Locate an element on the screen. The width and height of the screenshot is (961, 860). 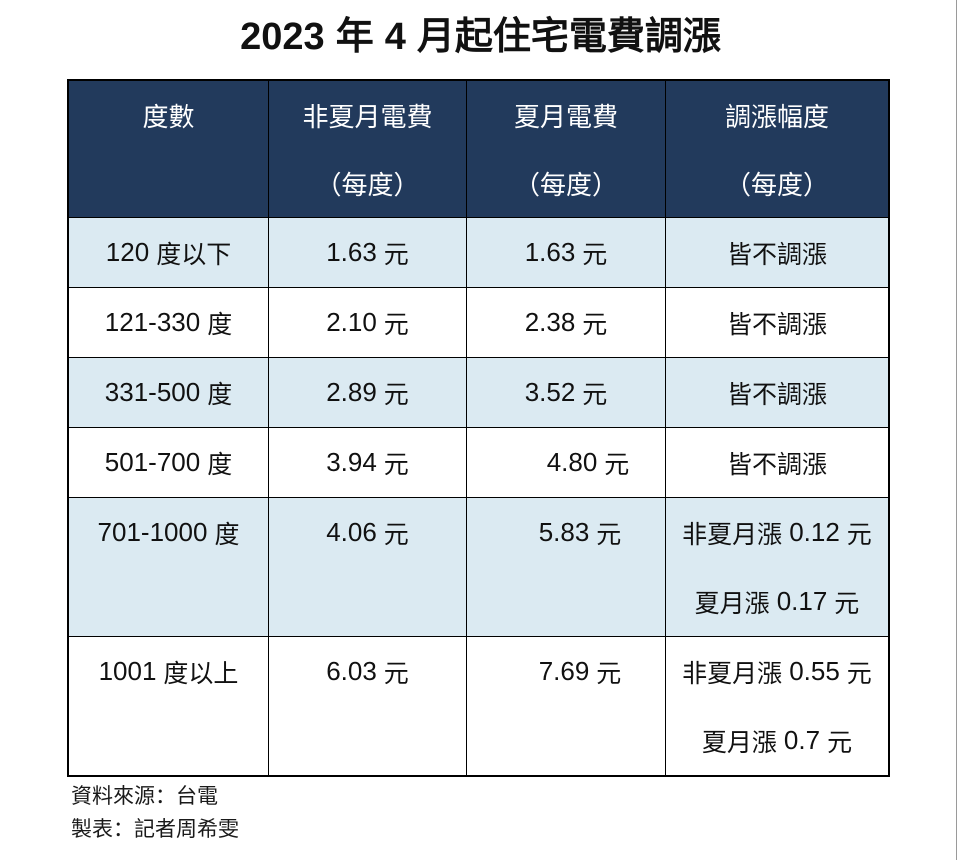
cell-line: 非夏月漲 0.55 元 is located at coordinates (777, 671).